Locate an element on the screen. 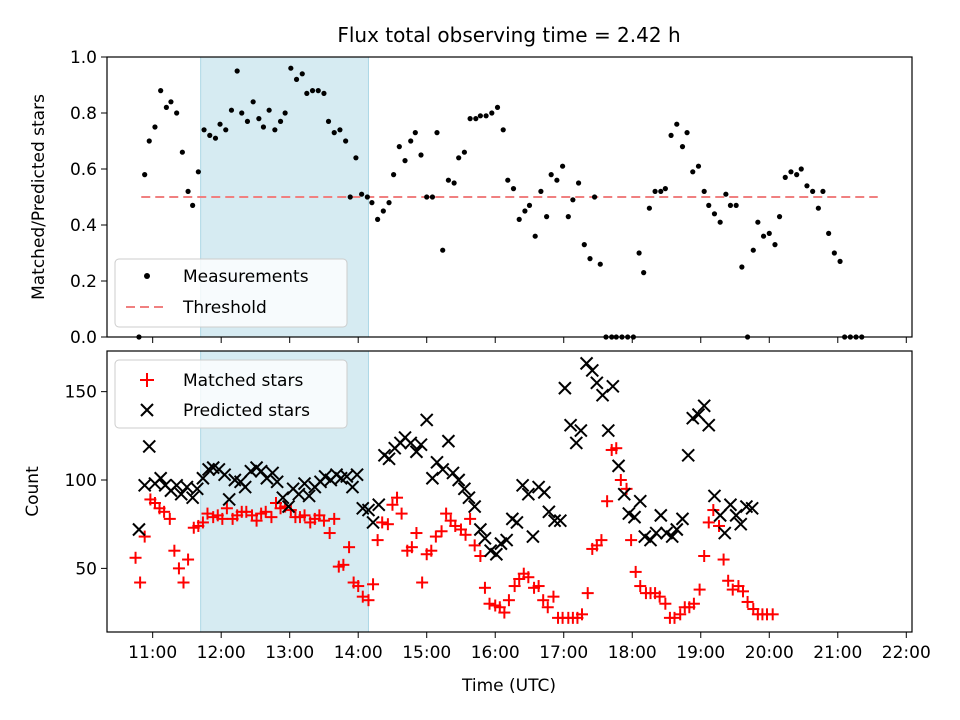 The height and width of the screenshot is (720, 960). x-tick-label: 22:00 is located at coordinates (906, 653).